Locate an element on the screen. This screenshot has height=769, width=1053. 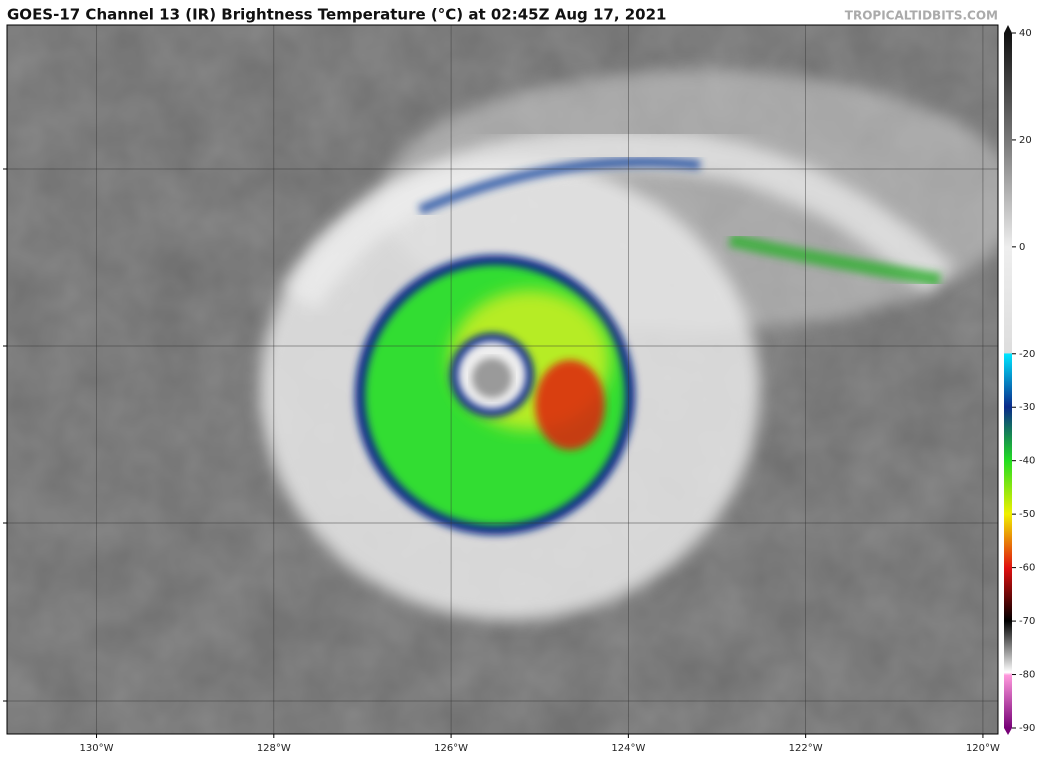
lat-ticks is located at coordinates (5, 435).